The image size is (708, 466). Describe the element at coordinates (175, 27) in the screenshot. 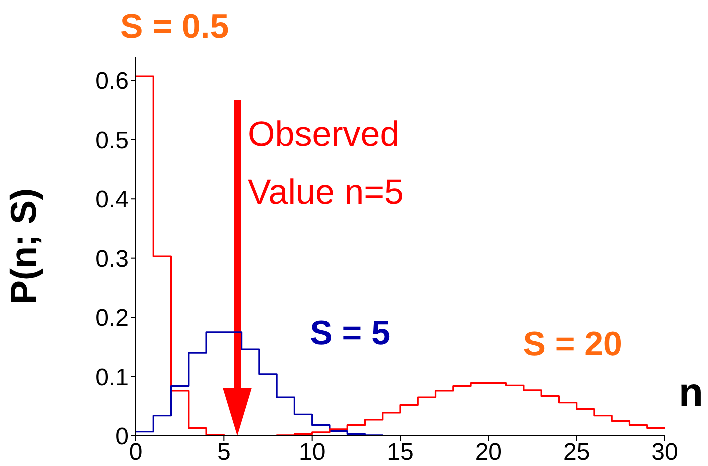

I see `series-label: S = 0.5` at that location.